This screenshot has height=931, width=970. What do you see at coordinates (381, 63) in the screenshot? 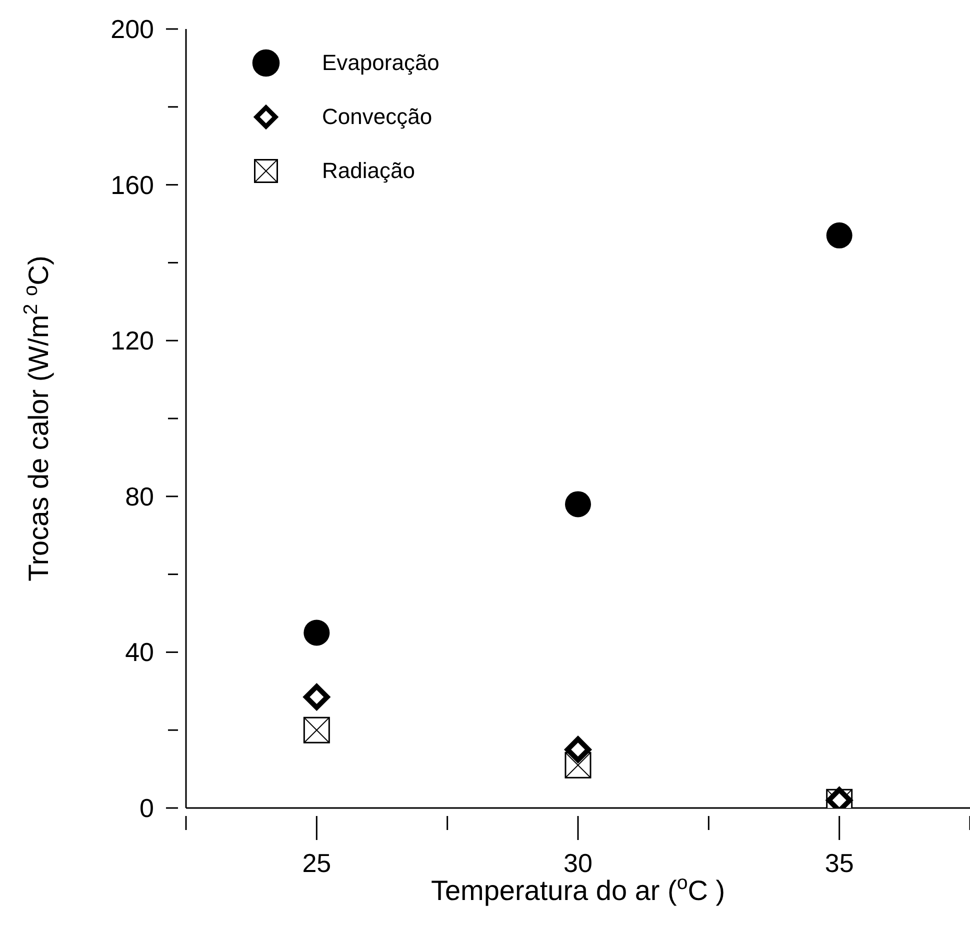
I see `legend-label: Evaporação` at bounding box center [381, 63].